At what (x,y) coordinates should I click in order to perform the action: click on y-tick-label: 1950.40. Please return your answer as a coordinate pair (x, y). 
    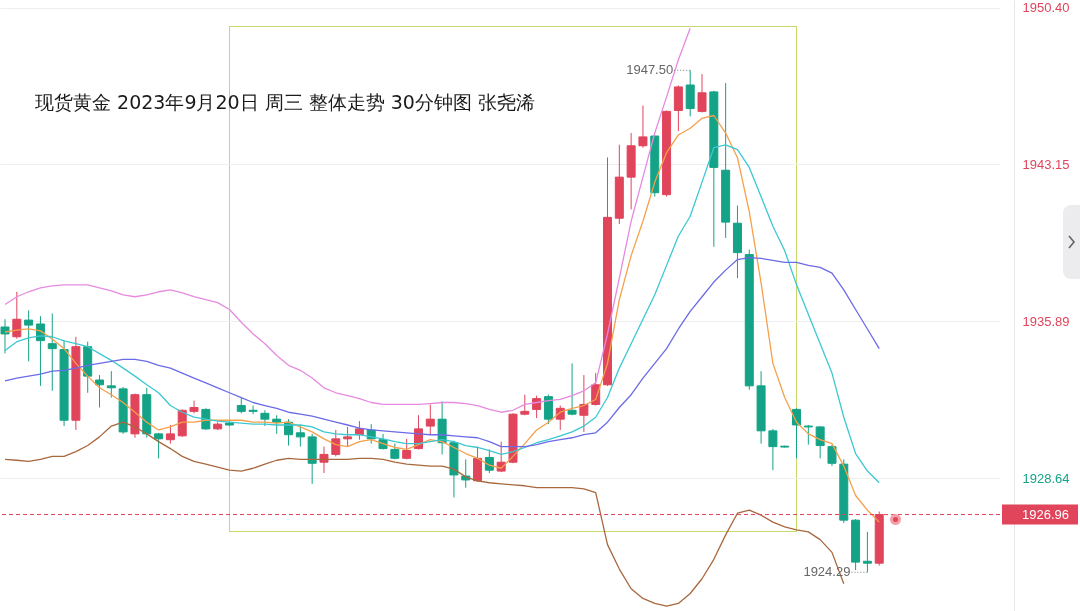
    Looking at the image, I should click on (1046, 8).